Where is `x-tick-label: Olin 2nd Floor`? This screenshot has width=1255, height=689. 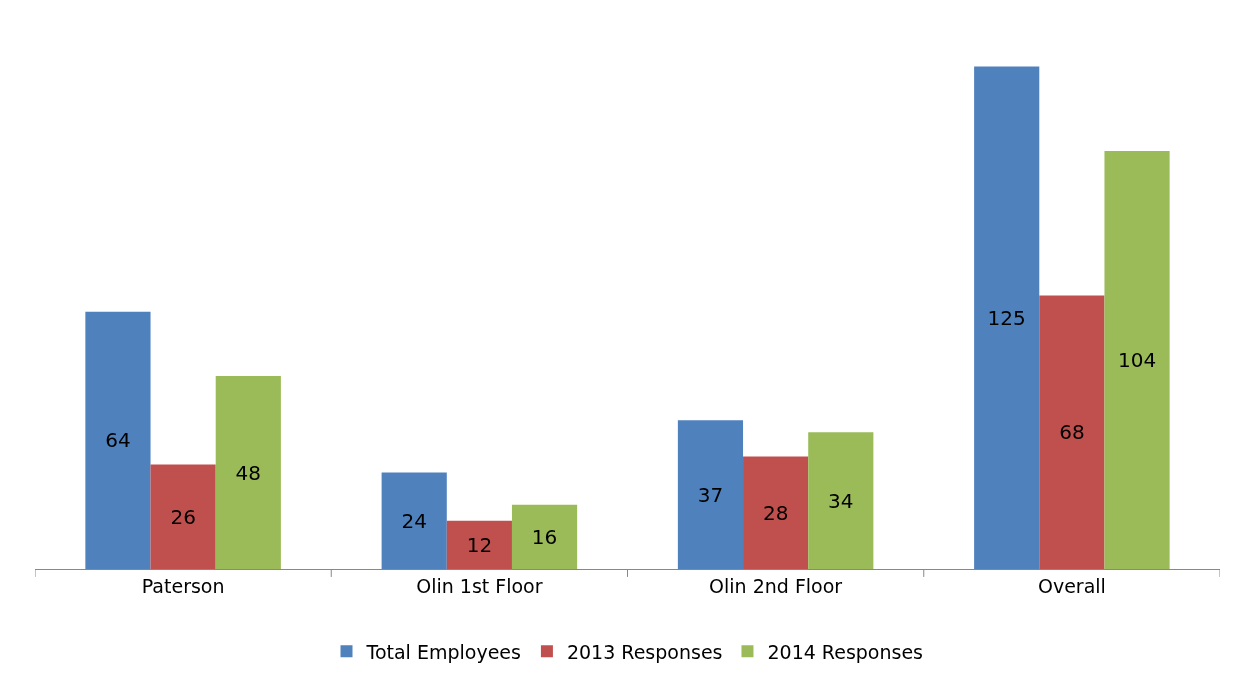 x-tick-label: Olin 2nd Floor is located at coordinates (776, 585).